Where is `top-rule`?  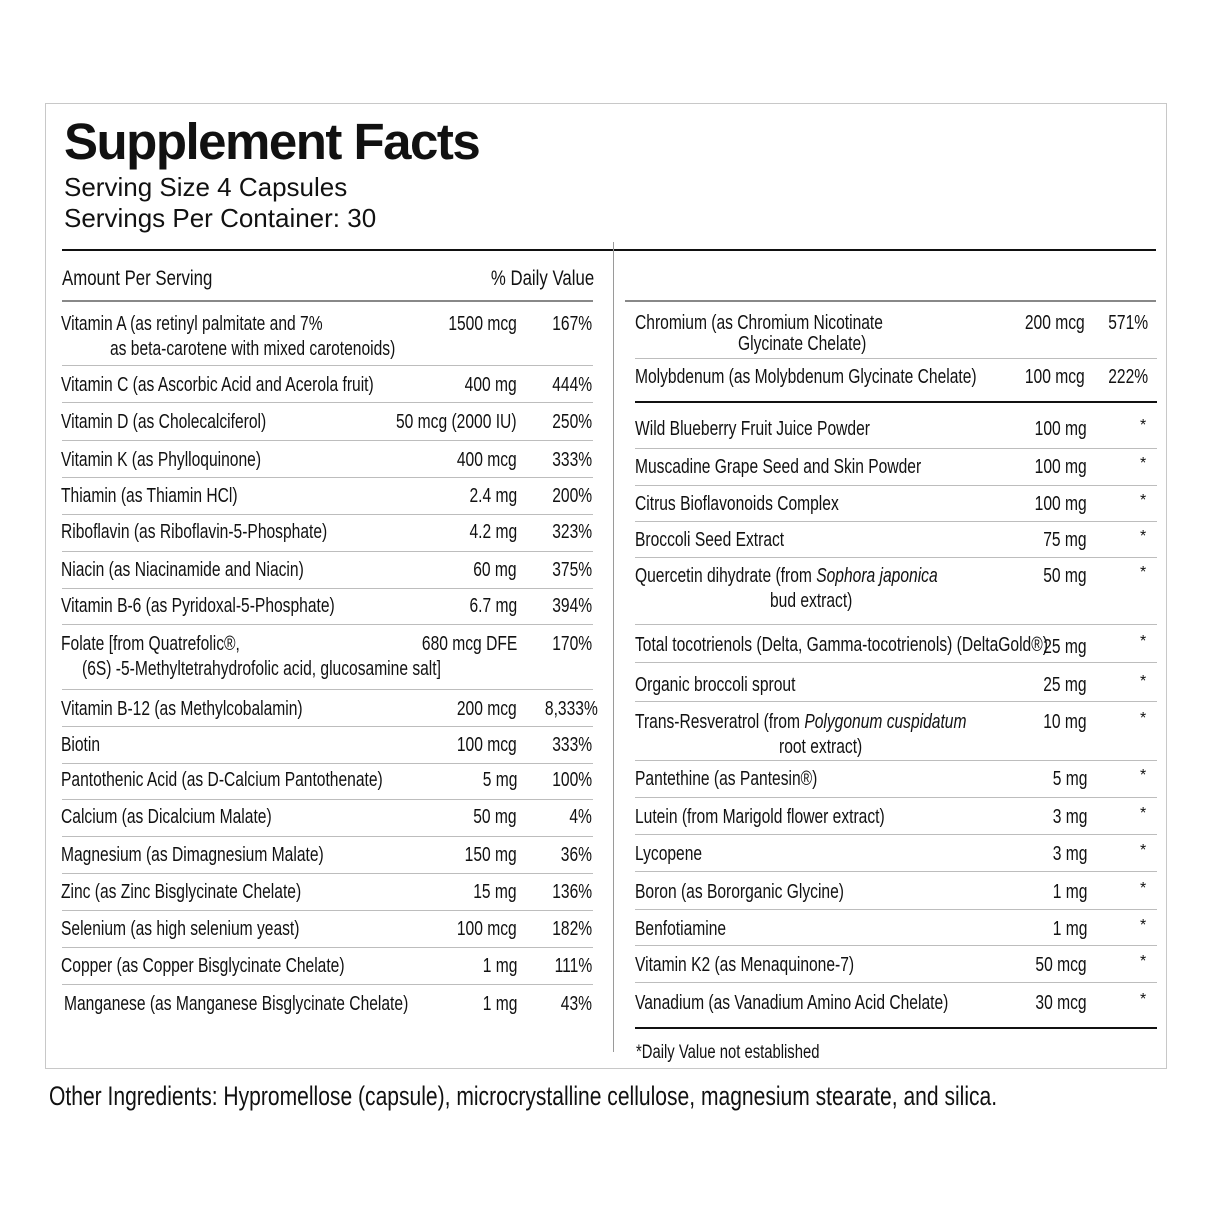 top-rule is located at coordinates (609, 250).